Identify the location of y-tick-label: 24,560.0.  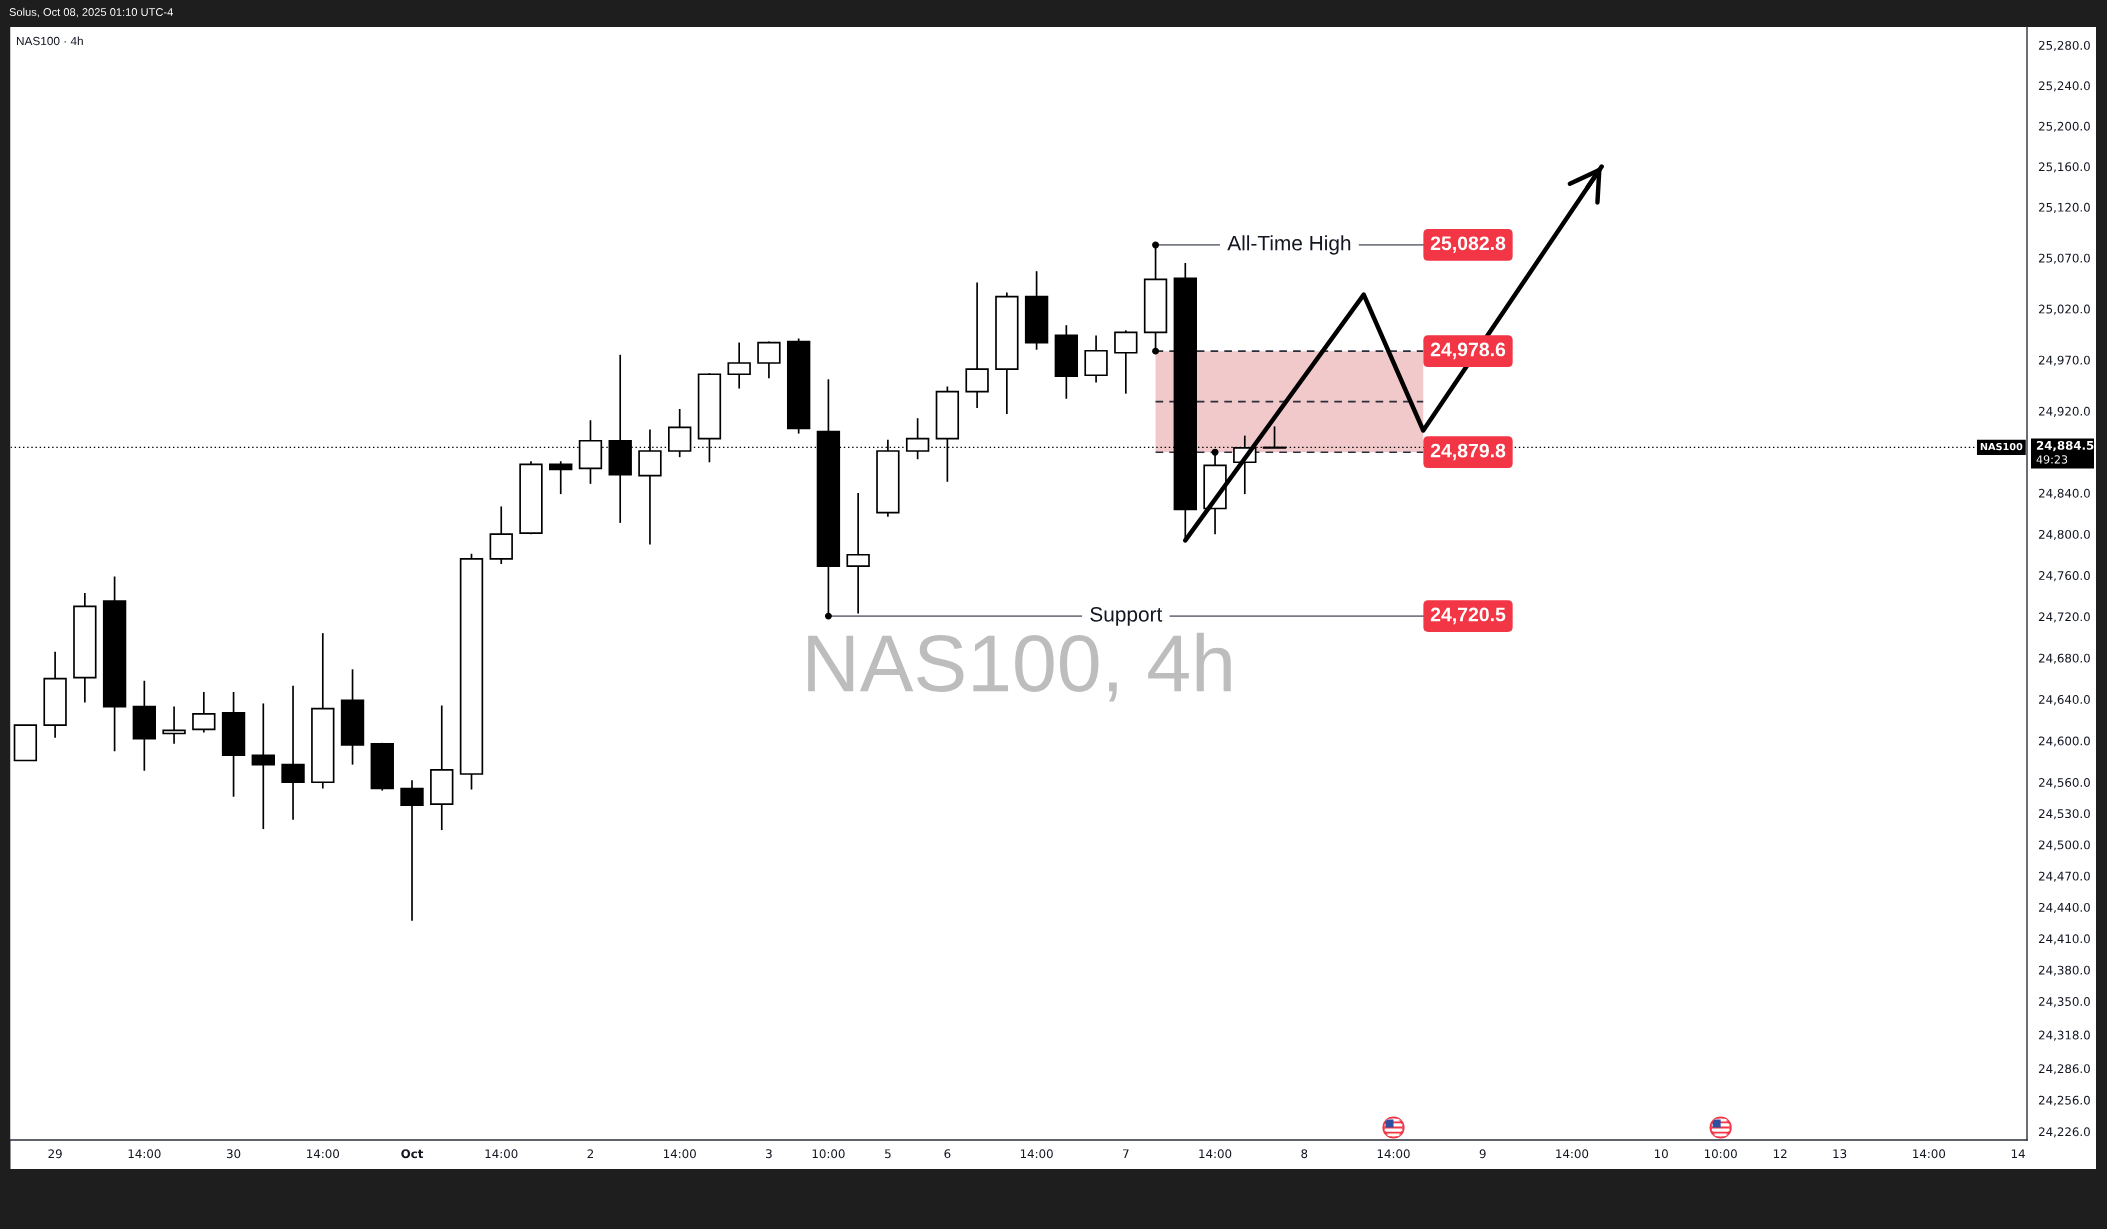
(2064, 783).